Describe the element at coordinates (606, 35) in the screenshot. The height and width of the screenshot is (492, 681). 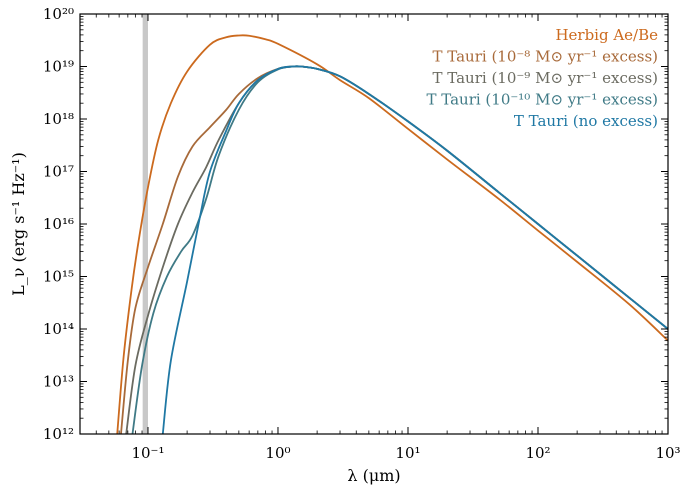
I see `legend-entry: Herbig Ae/Be` at that location.